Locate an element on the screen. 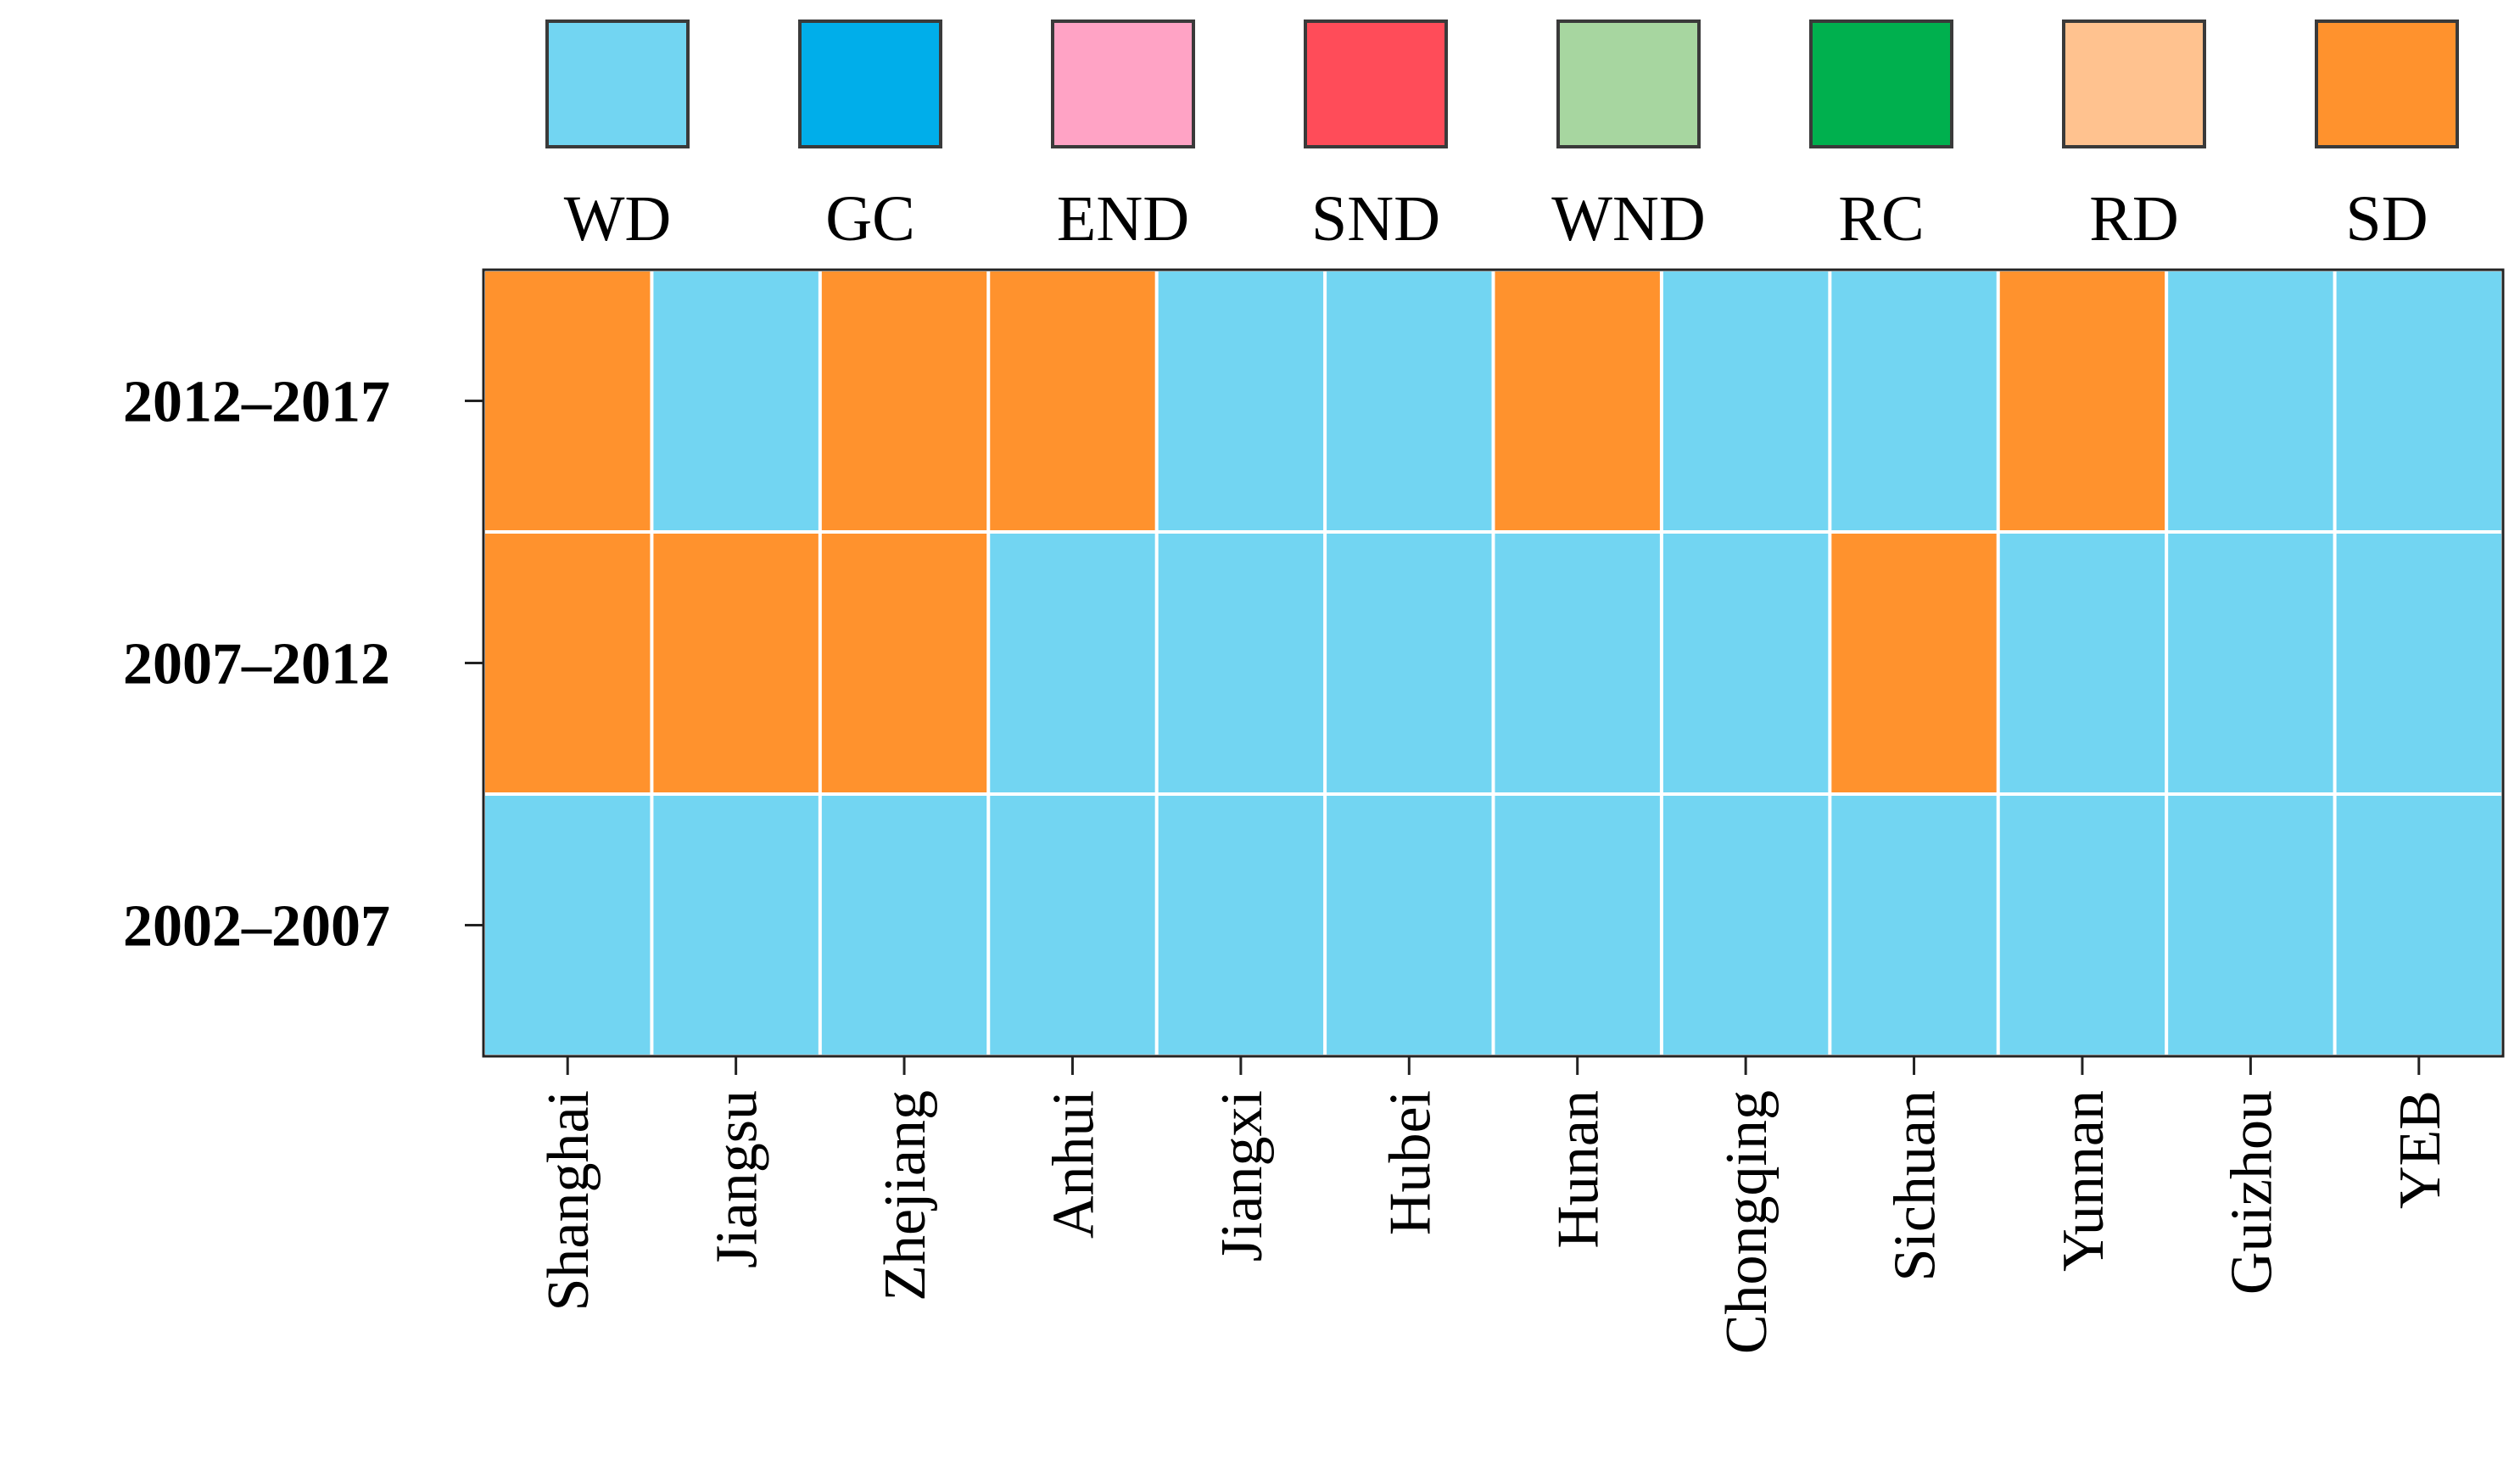 The height and width of the screenshot is (1466, 2520). cell-2012-2017-jiangsu-wd is located at coordinates (736, 400).